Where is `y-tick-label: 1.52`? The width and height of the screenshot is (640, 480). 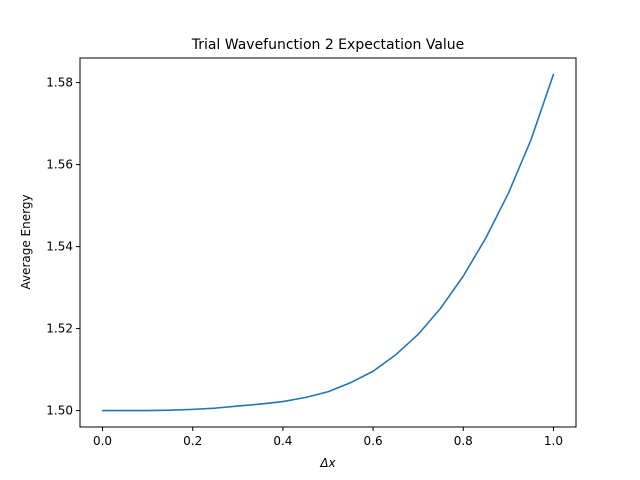
y-tick-label: 1.52 is located at coordinates (59, 329).